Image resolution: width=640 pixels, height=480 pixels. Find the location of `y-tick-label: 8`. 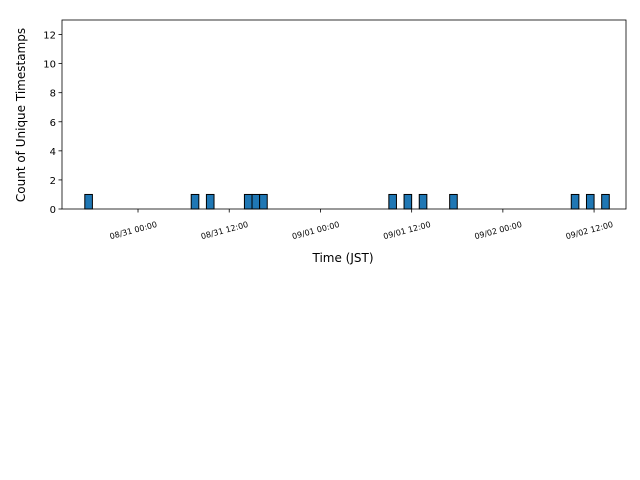

y-tick-label: 8 is located at coordinates (53, 94).